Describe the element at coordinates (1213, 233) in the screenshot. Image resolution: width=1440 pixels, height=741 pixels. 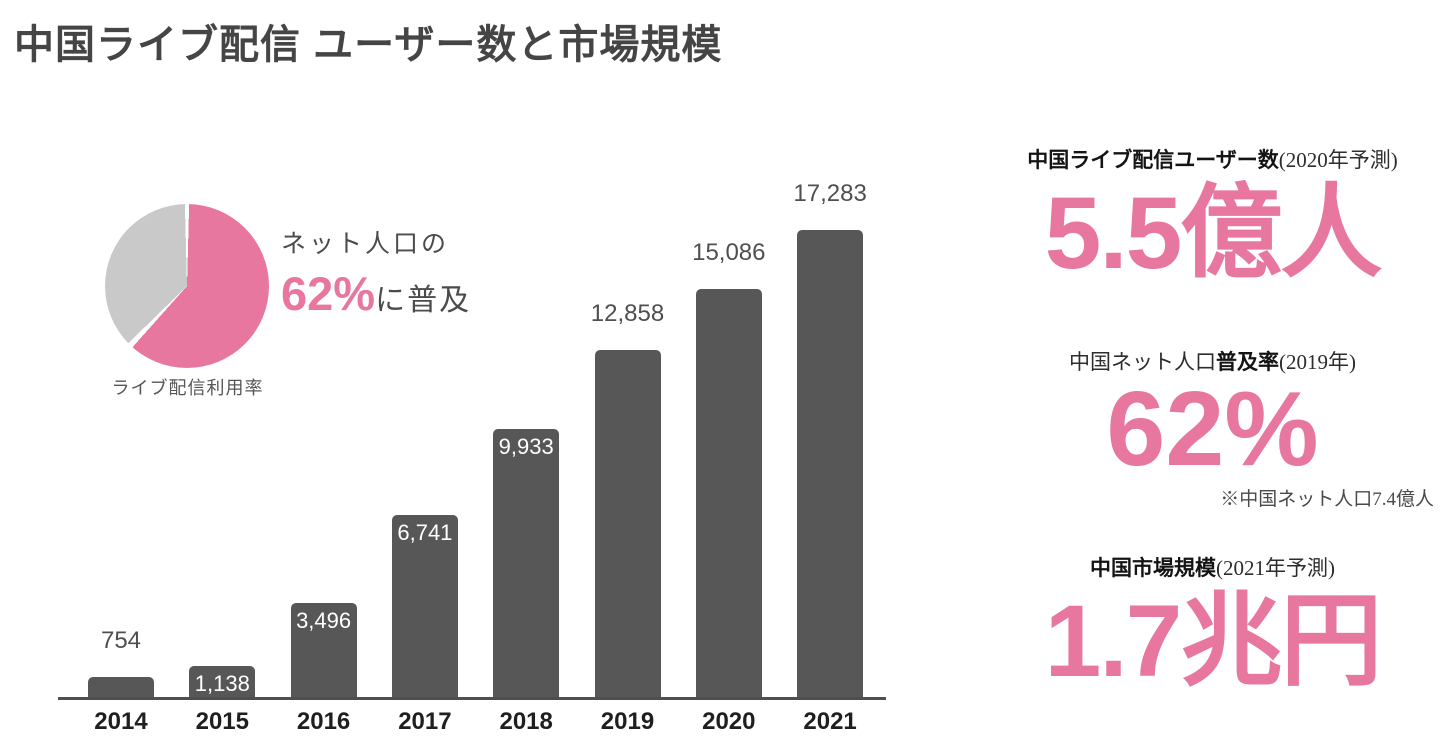
I see `stat-users-value: 5.5億人` at that location.